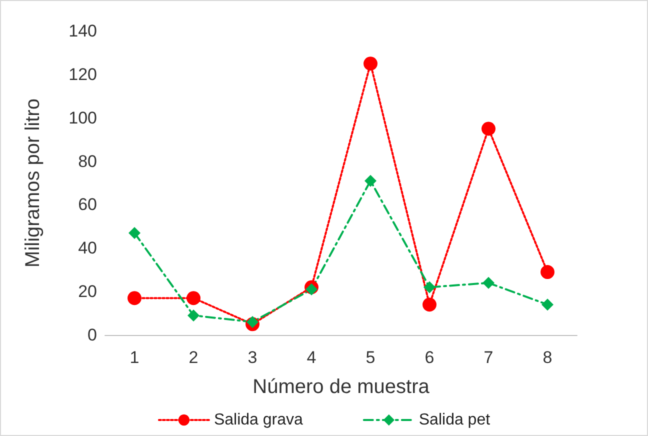 The image size is (648, 436). Describe the element at coordinates (135, 357) in the screenshot. I see `x-tick-label: 1` at that location.